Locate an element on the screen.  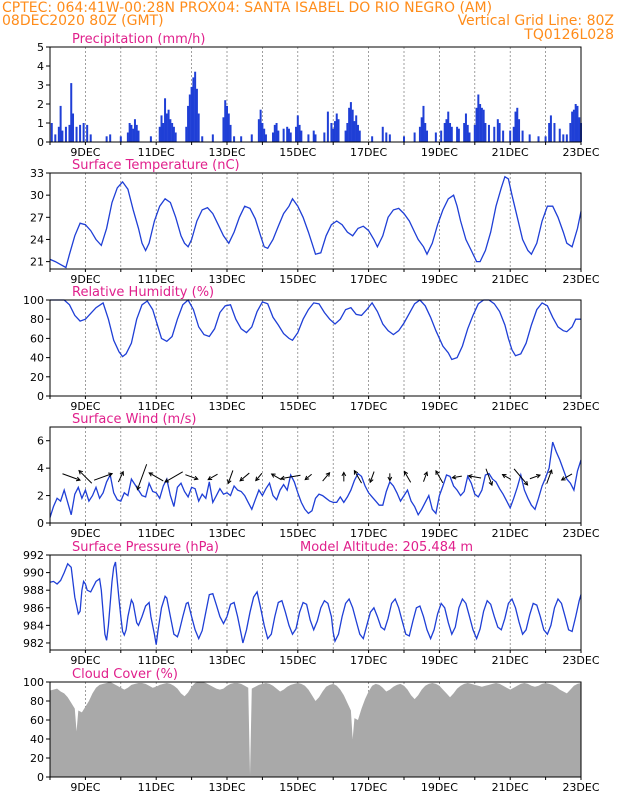
temperature-x-tick-label: 9DEC is located at coordinates (85, 279).